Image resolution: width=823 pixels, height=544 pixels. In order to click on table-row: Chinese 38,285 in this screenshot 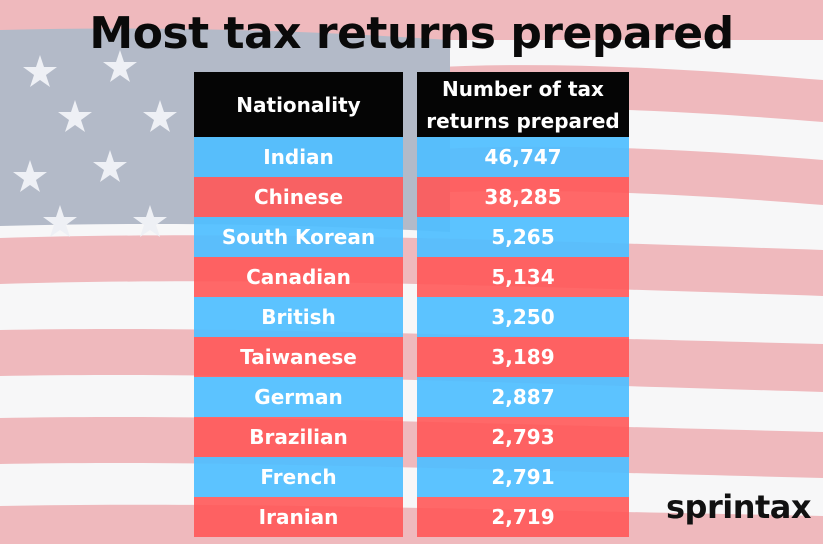, I will do `click(411, 197)`.